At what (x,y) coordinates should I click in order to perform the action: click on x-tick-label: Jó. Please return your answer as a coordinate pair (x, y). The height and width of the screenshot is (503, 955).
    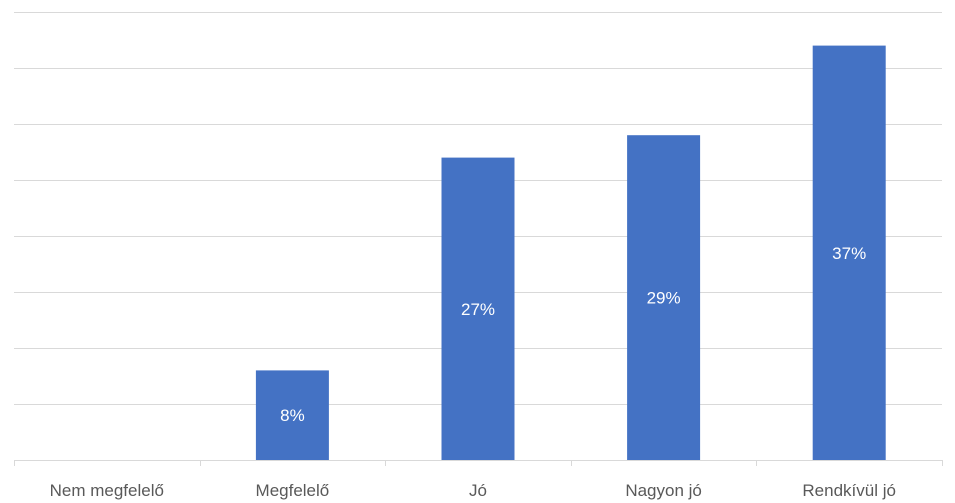
    Looking at the image, I should click on (478, 490).